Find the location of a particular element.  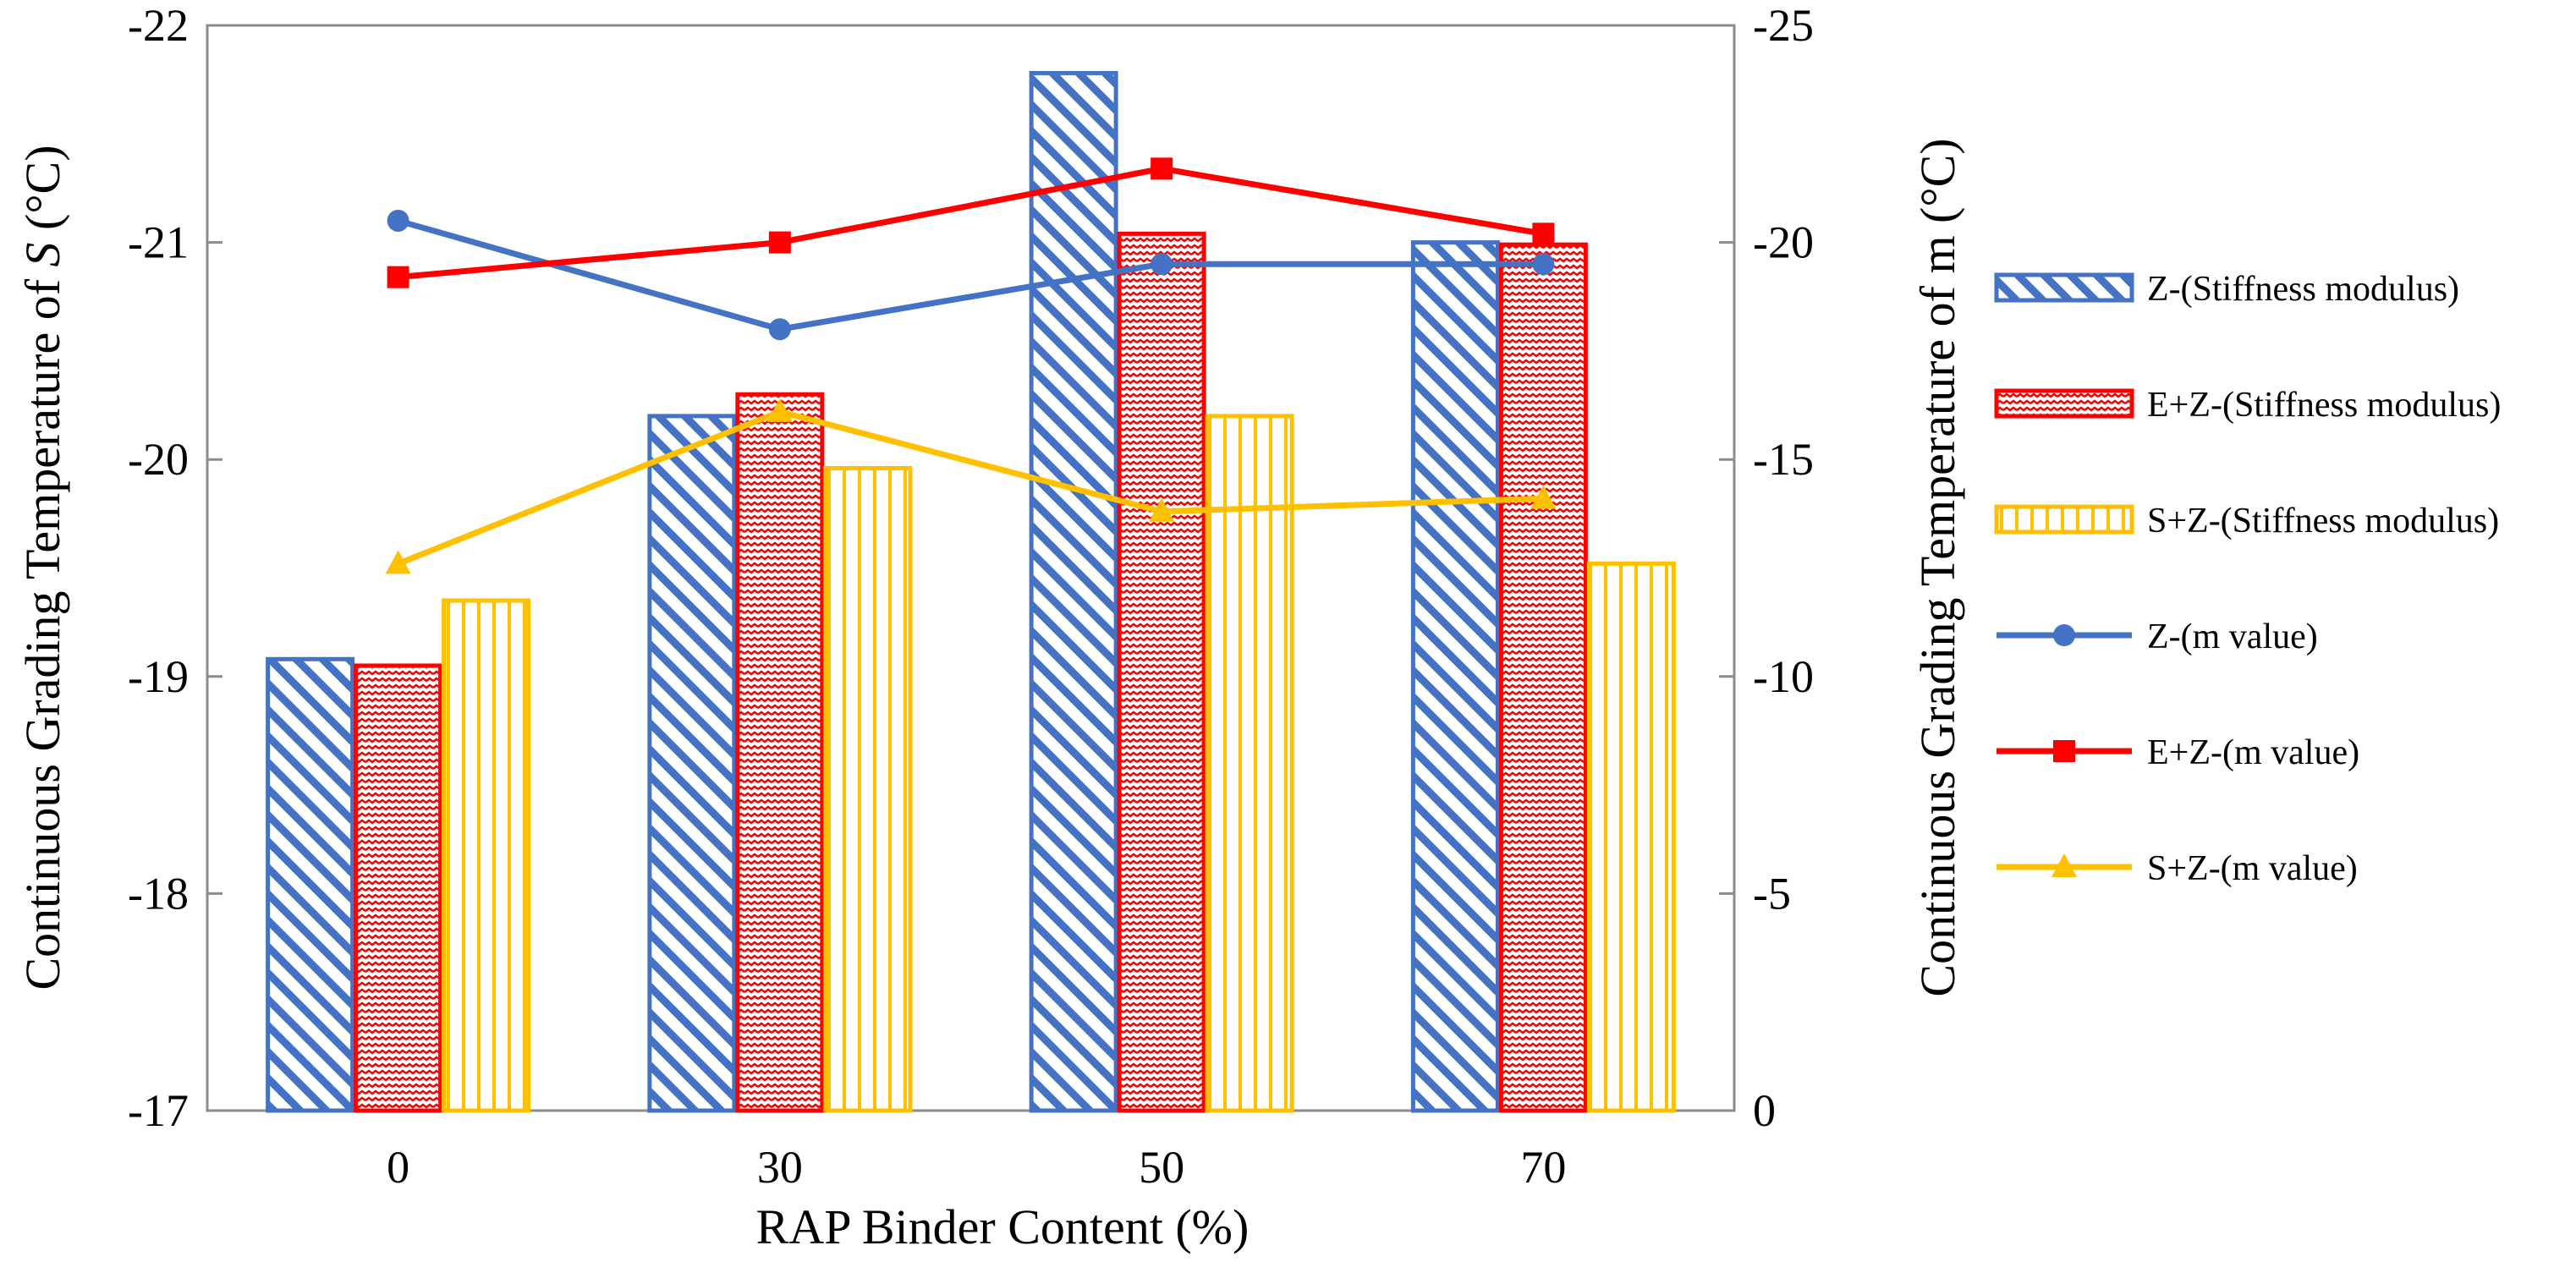

left-tick-label: -22 is located at coordinates (158, 25).